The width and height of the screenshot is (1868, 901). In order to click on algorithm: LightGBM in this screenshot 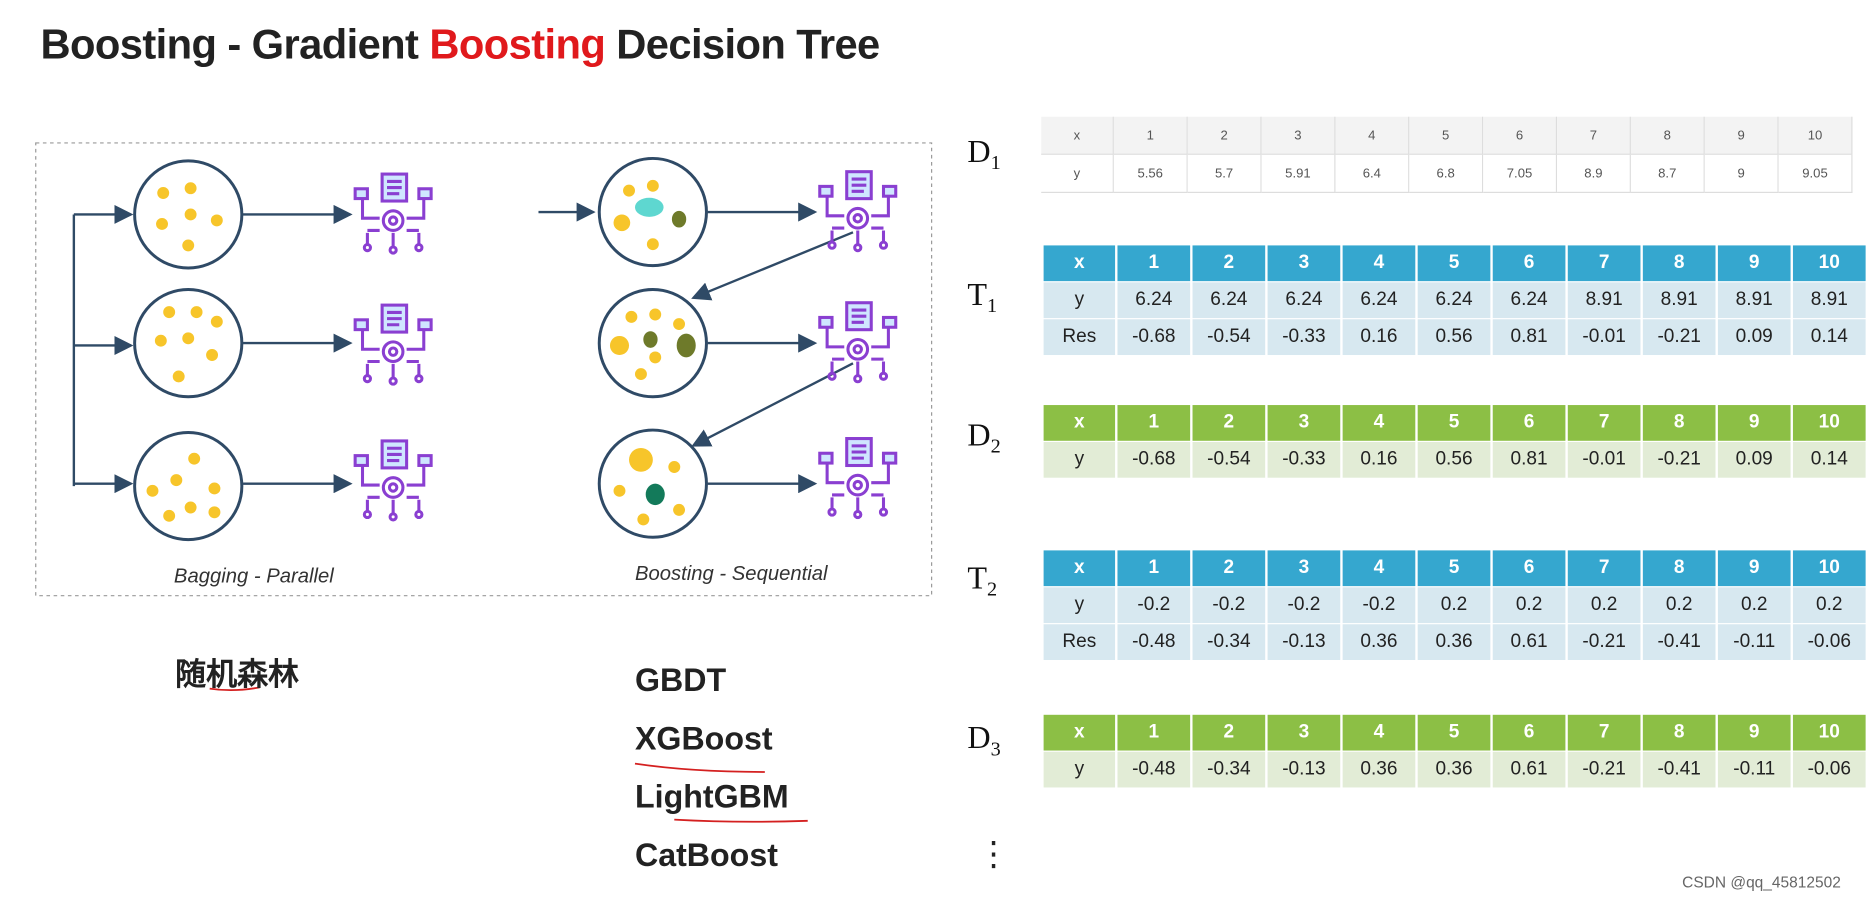, I will do `click(711, 797)`.